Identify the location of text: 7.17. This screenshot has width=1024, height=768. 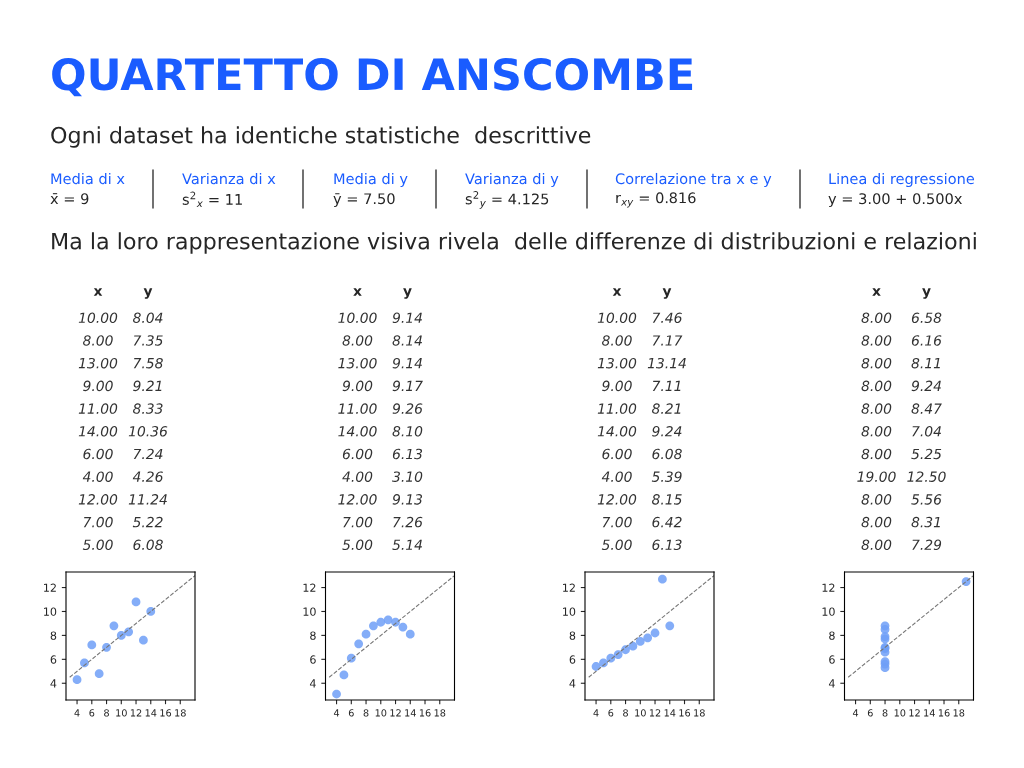
(667, 340).